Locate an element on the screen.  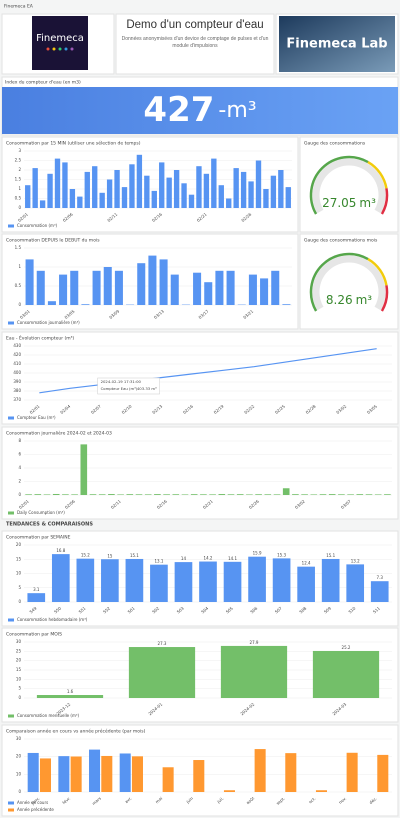
x-tick-label: S09 is located at coordinates (327, 609).